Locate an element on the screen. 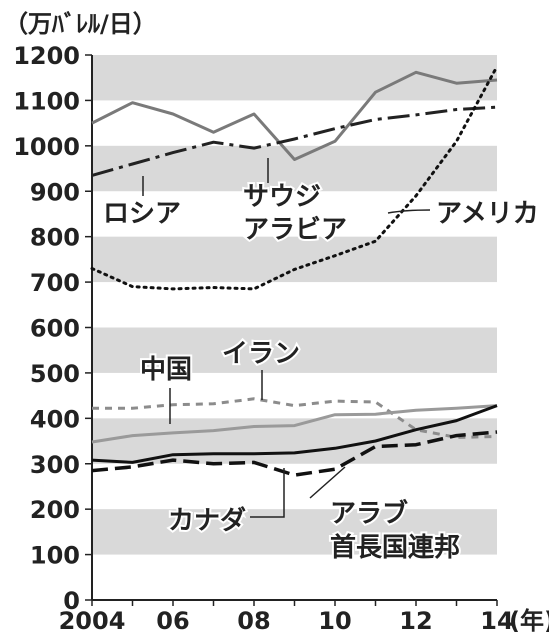  y-tick-label: 400 is located at coordinates (55, 419).